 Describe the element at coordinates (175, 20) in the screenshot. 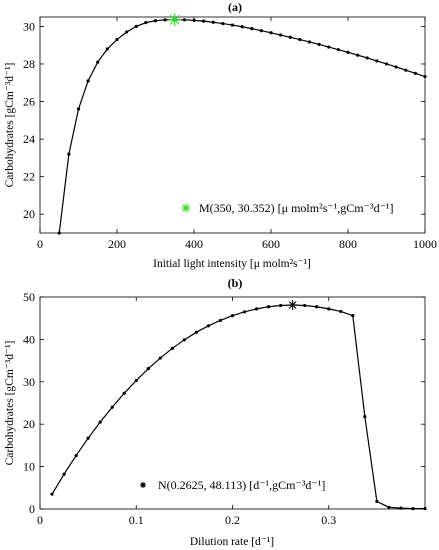

I see `max-point-star` at that location.